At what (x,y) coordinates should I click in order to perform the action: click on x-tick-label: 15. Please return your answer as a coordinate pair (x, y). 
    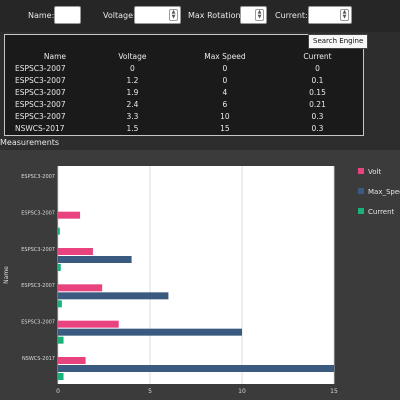
    Looking at the image, I should click on (334, 391).